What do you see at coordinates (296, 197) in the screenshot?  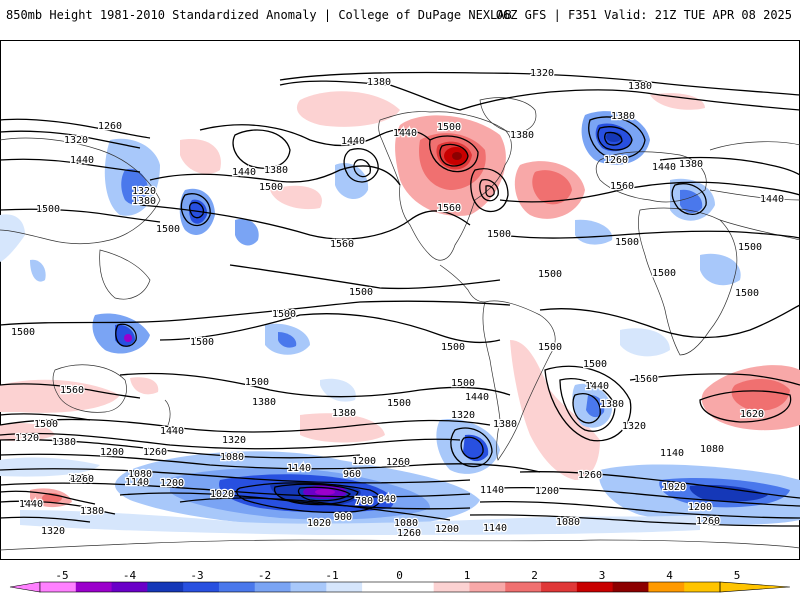 I see `positive-anomaly-npac2` at bounding box center [296, 197].